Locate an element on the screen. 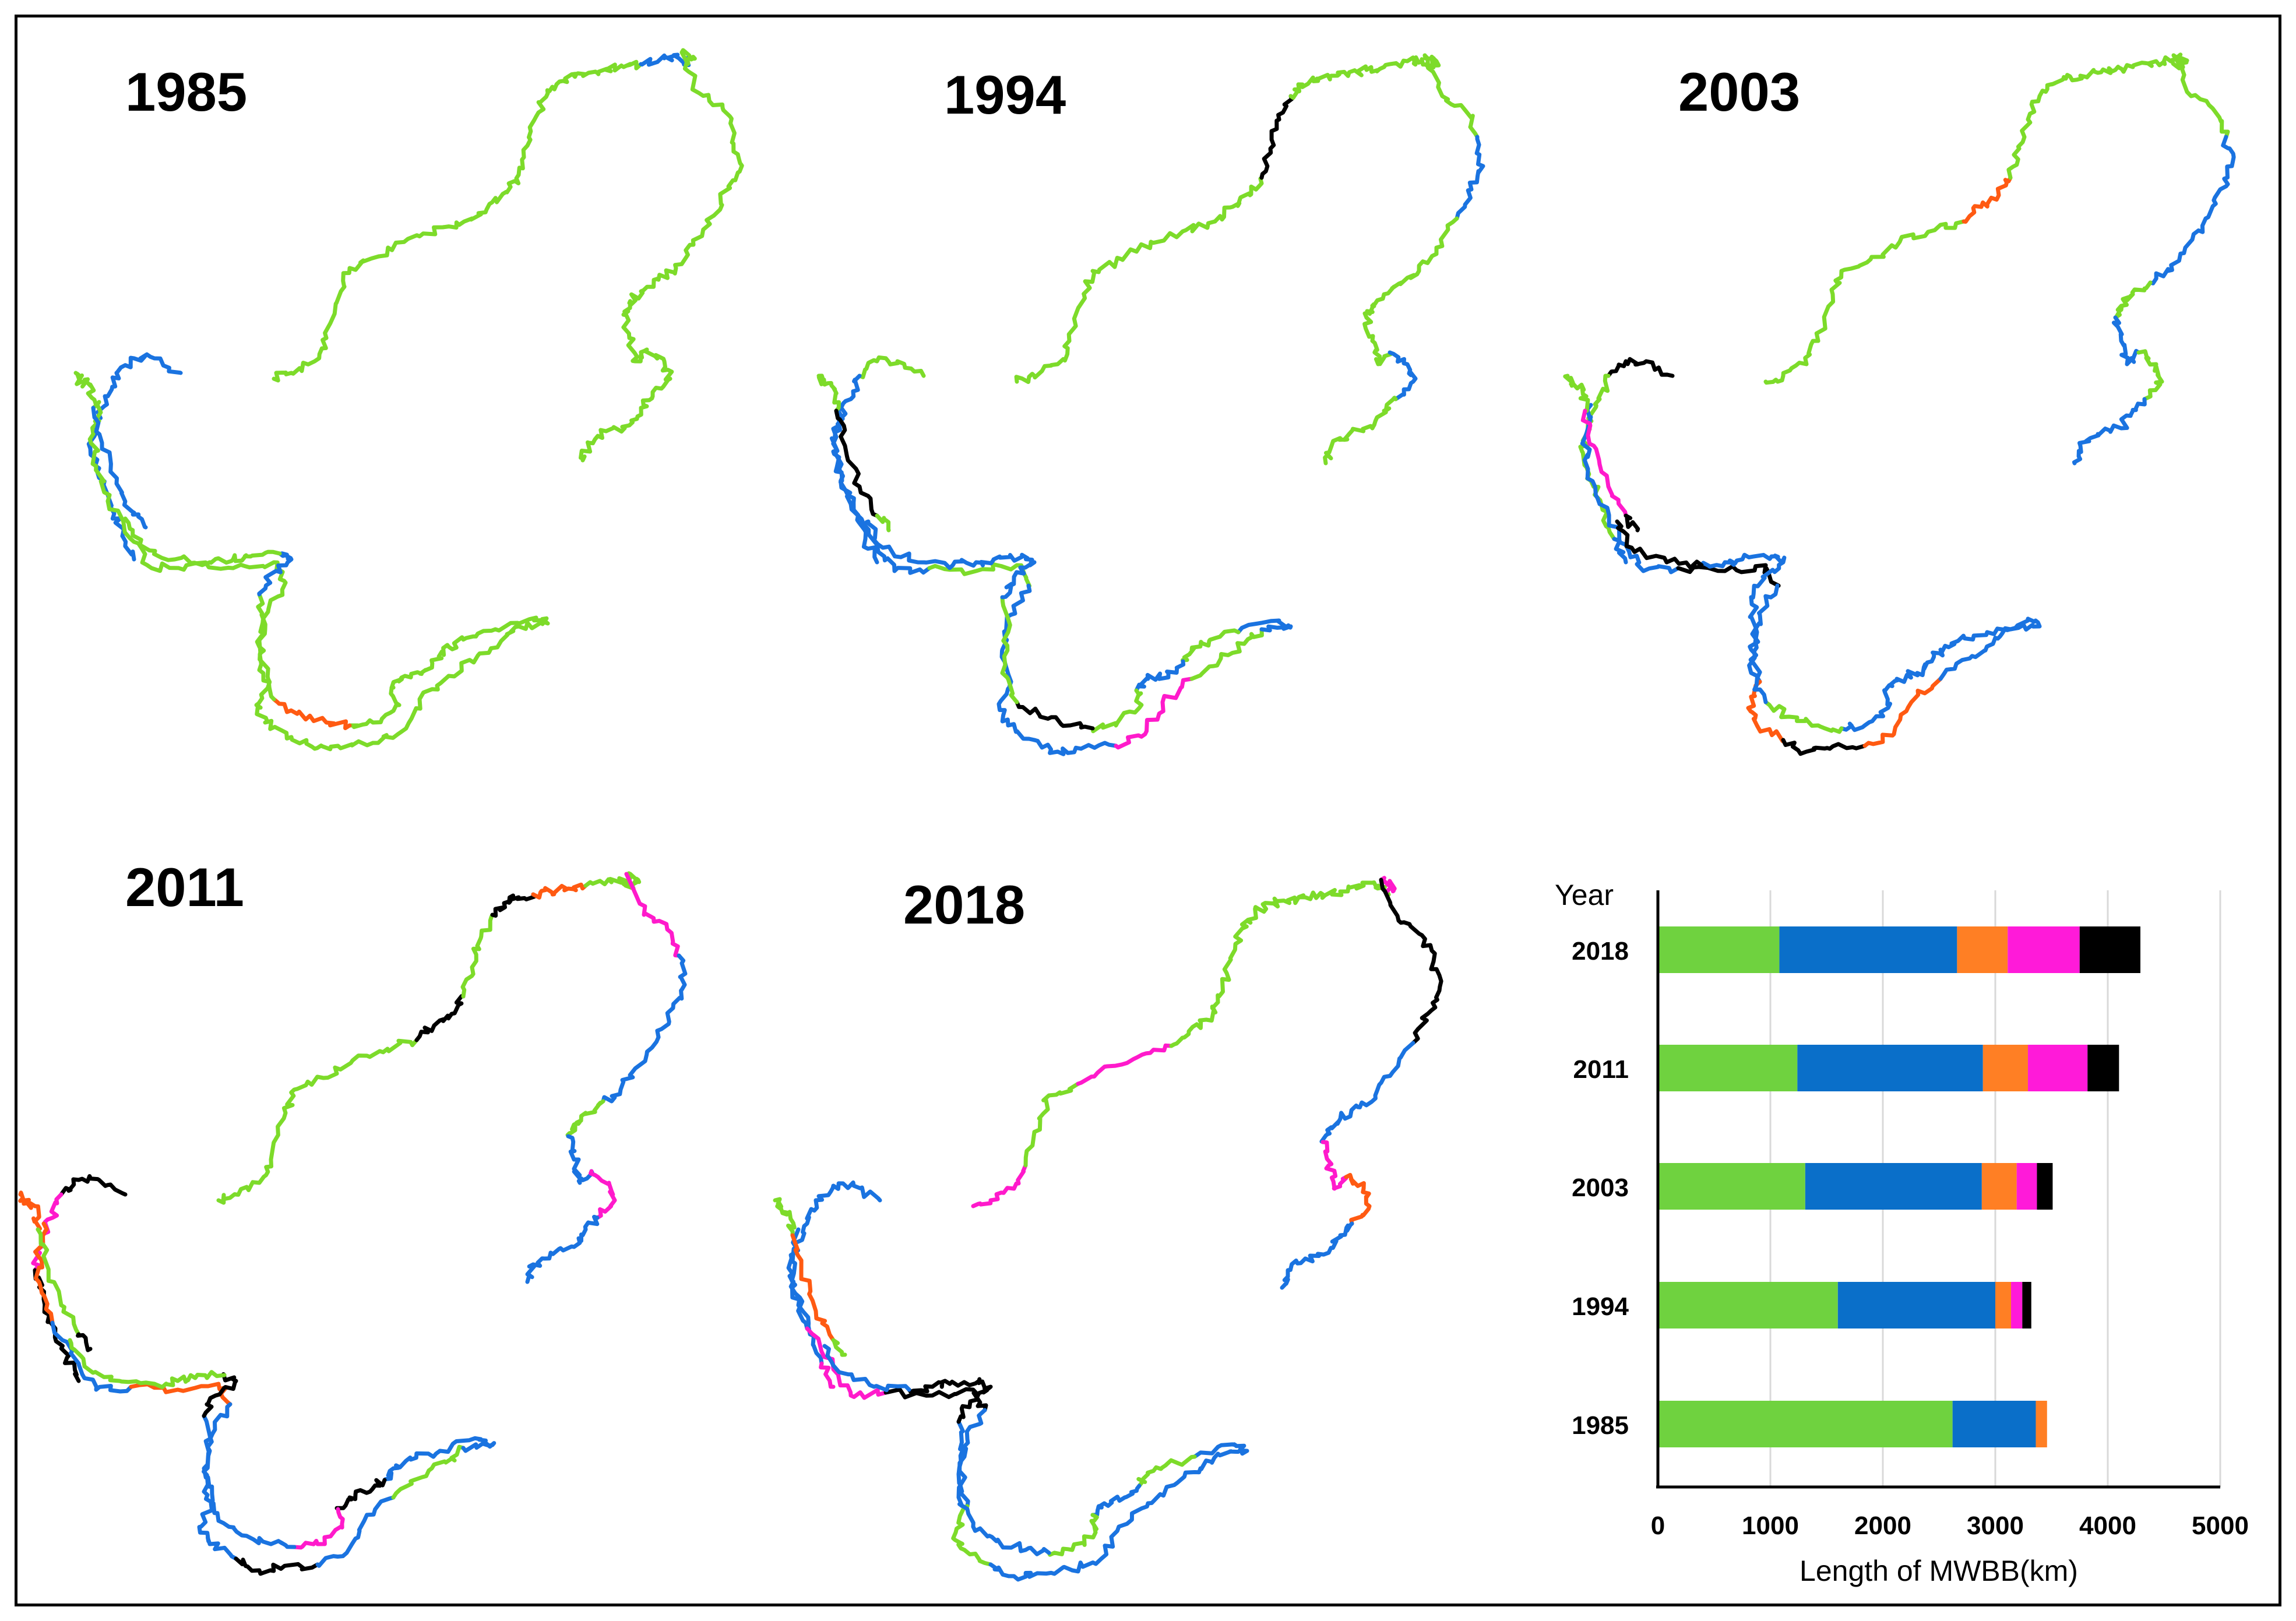 This screenshot has height=1621, width=2296. year-category-label: 1985 is located at coordinates (1600, 1425).